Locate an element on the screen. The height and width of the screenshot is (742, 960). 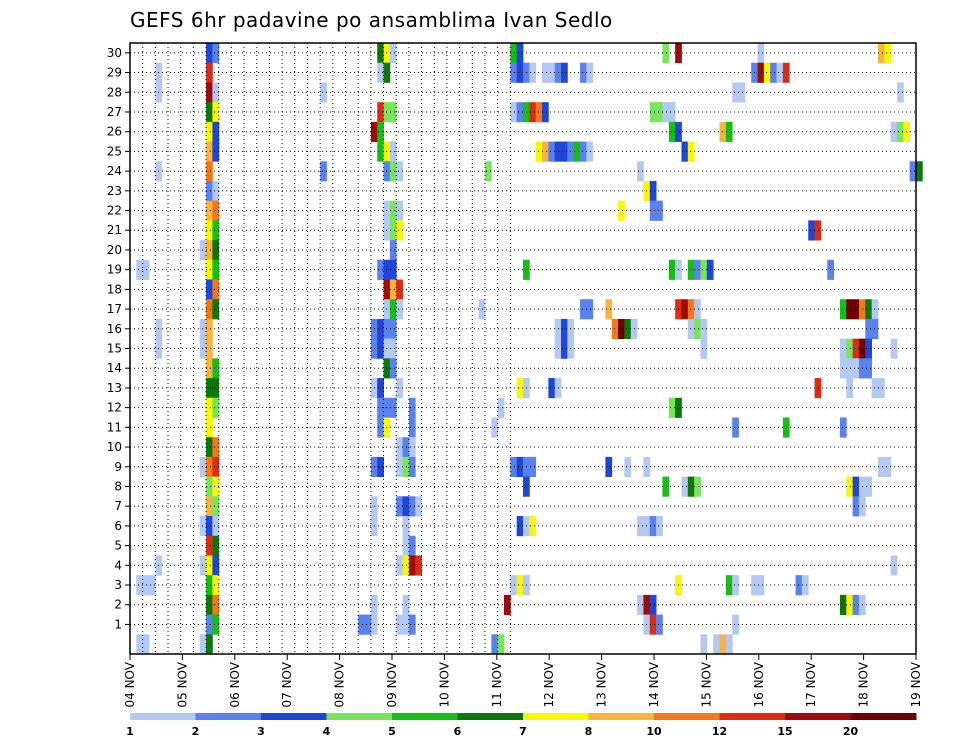
y-tick-label: 27 is located at coordinates (114, 112).